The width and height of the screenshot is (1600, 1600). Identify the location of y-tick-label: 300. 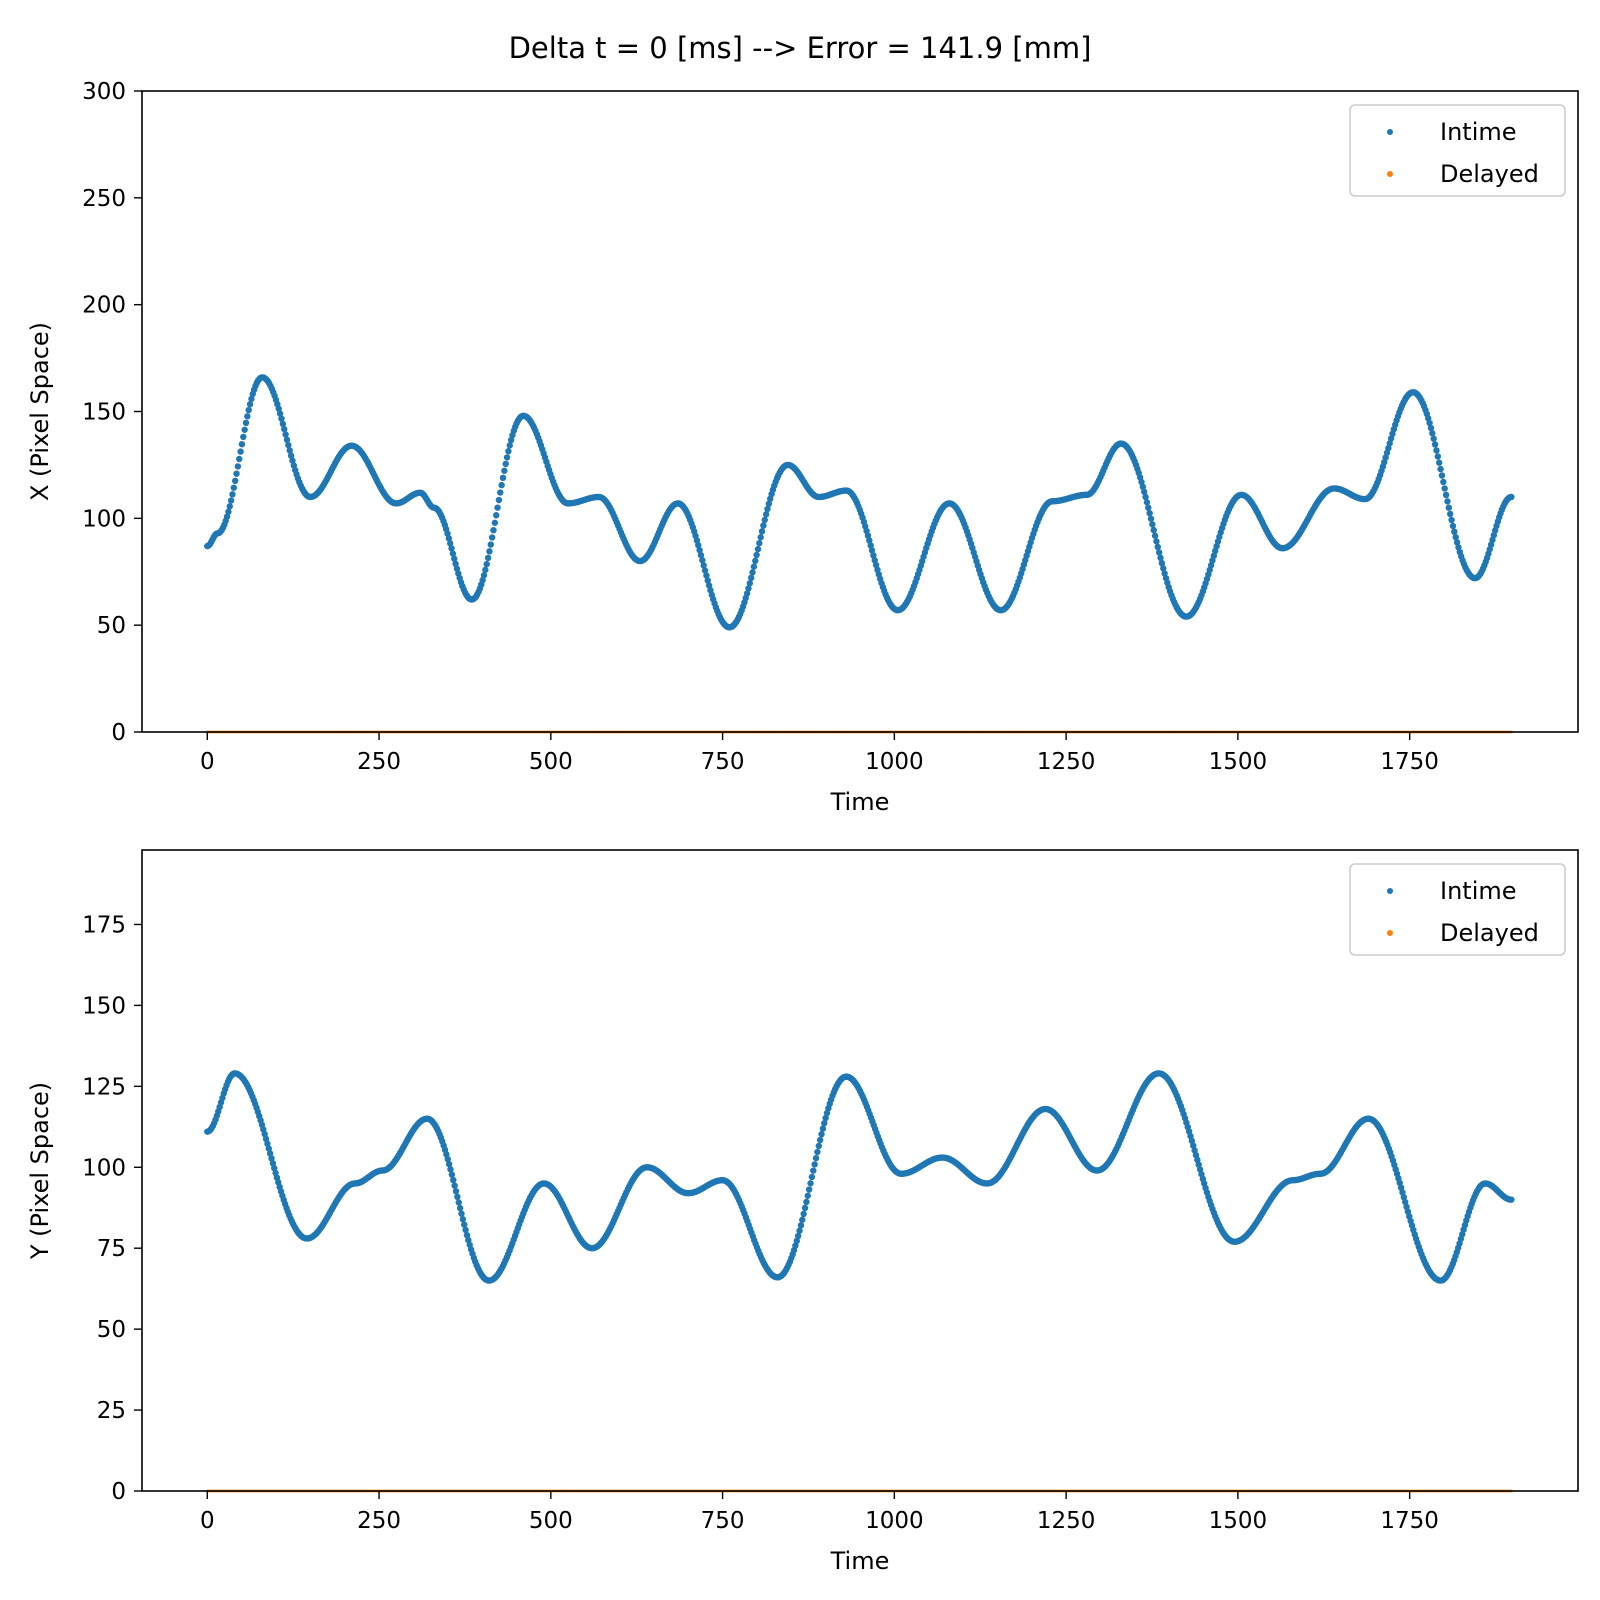
(104, 92).